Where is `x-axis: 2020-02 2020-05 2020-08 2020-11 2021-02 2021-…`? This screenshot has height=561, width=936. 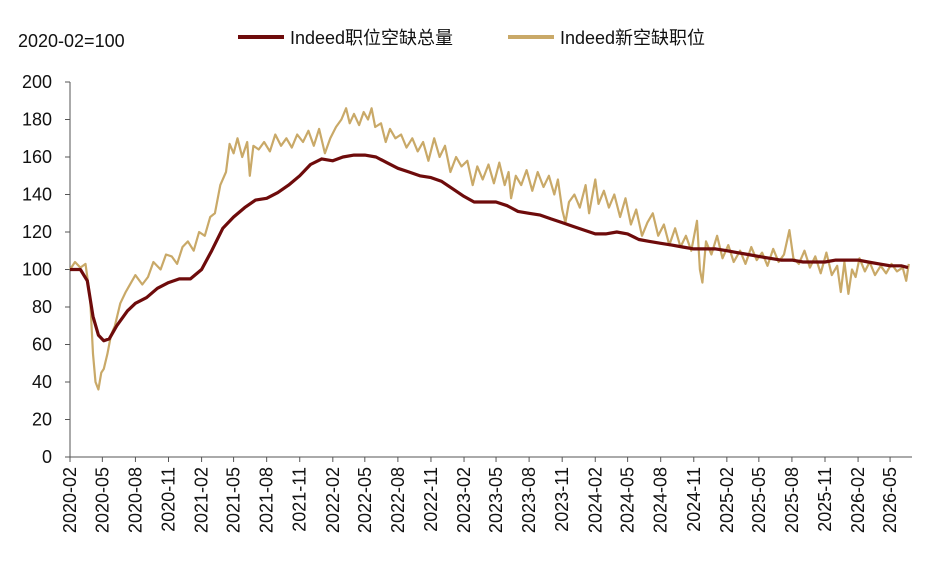
x-axis: 2020-02 2020-05 2020-08 2020-11 2021-02 2021-… is located at coordinates (486, 494).